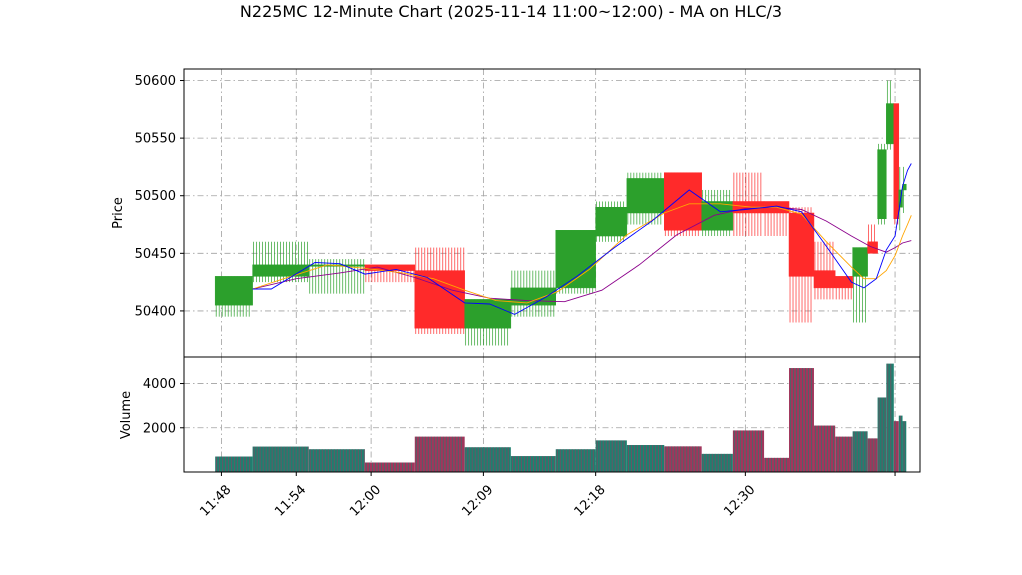 Image resolution: width=1022 pixels, height=575 pixels. Describe the element at coordinates (546, 496) in the screenshot. I see `x-axis-ticks: 11:48 11:54 12:00 12:09 12:18 12:30` at that location.